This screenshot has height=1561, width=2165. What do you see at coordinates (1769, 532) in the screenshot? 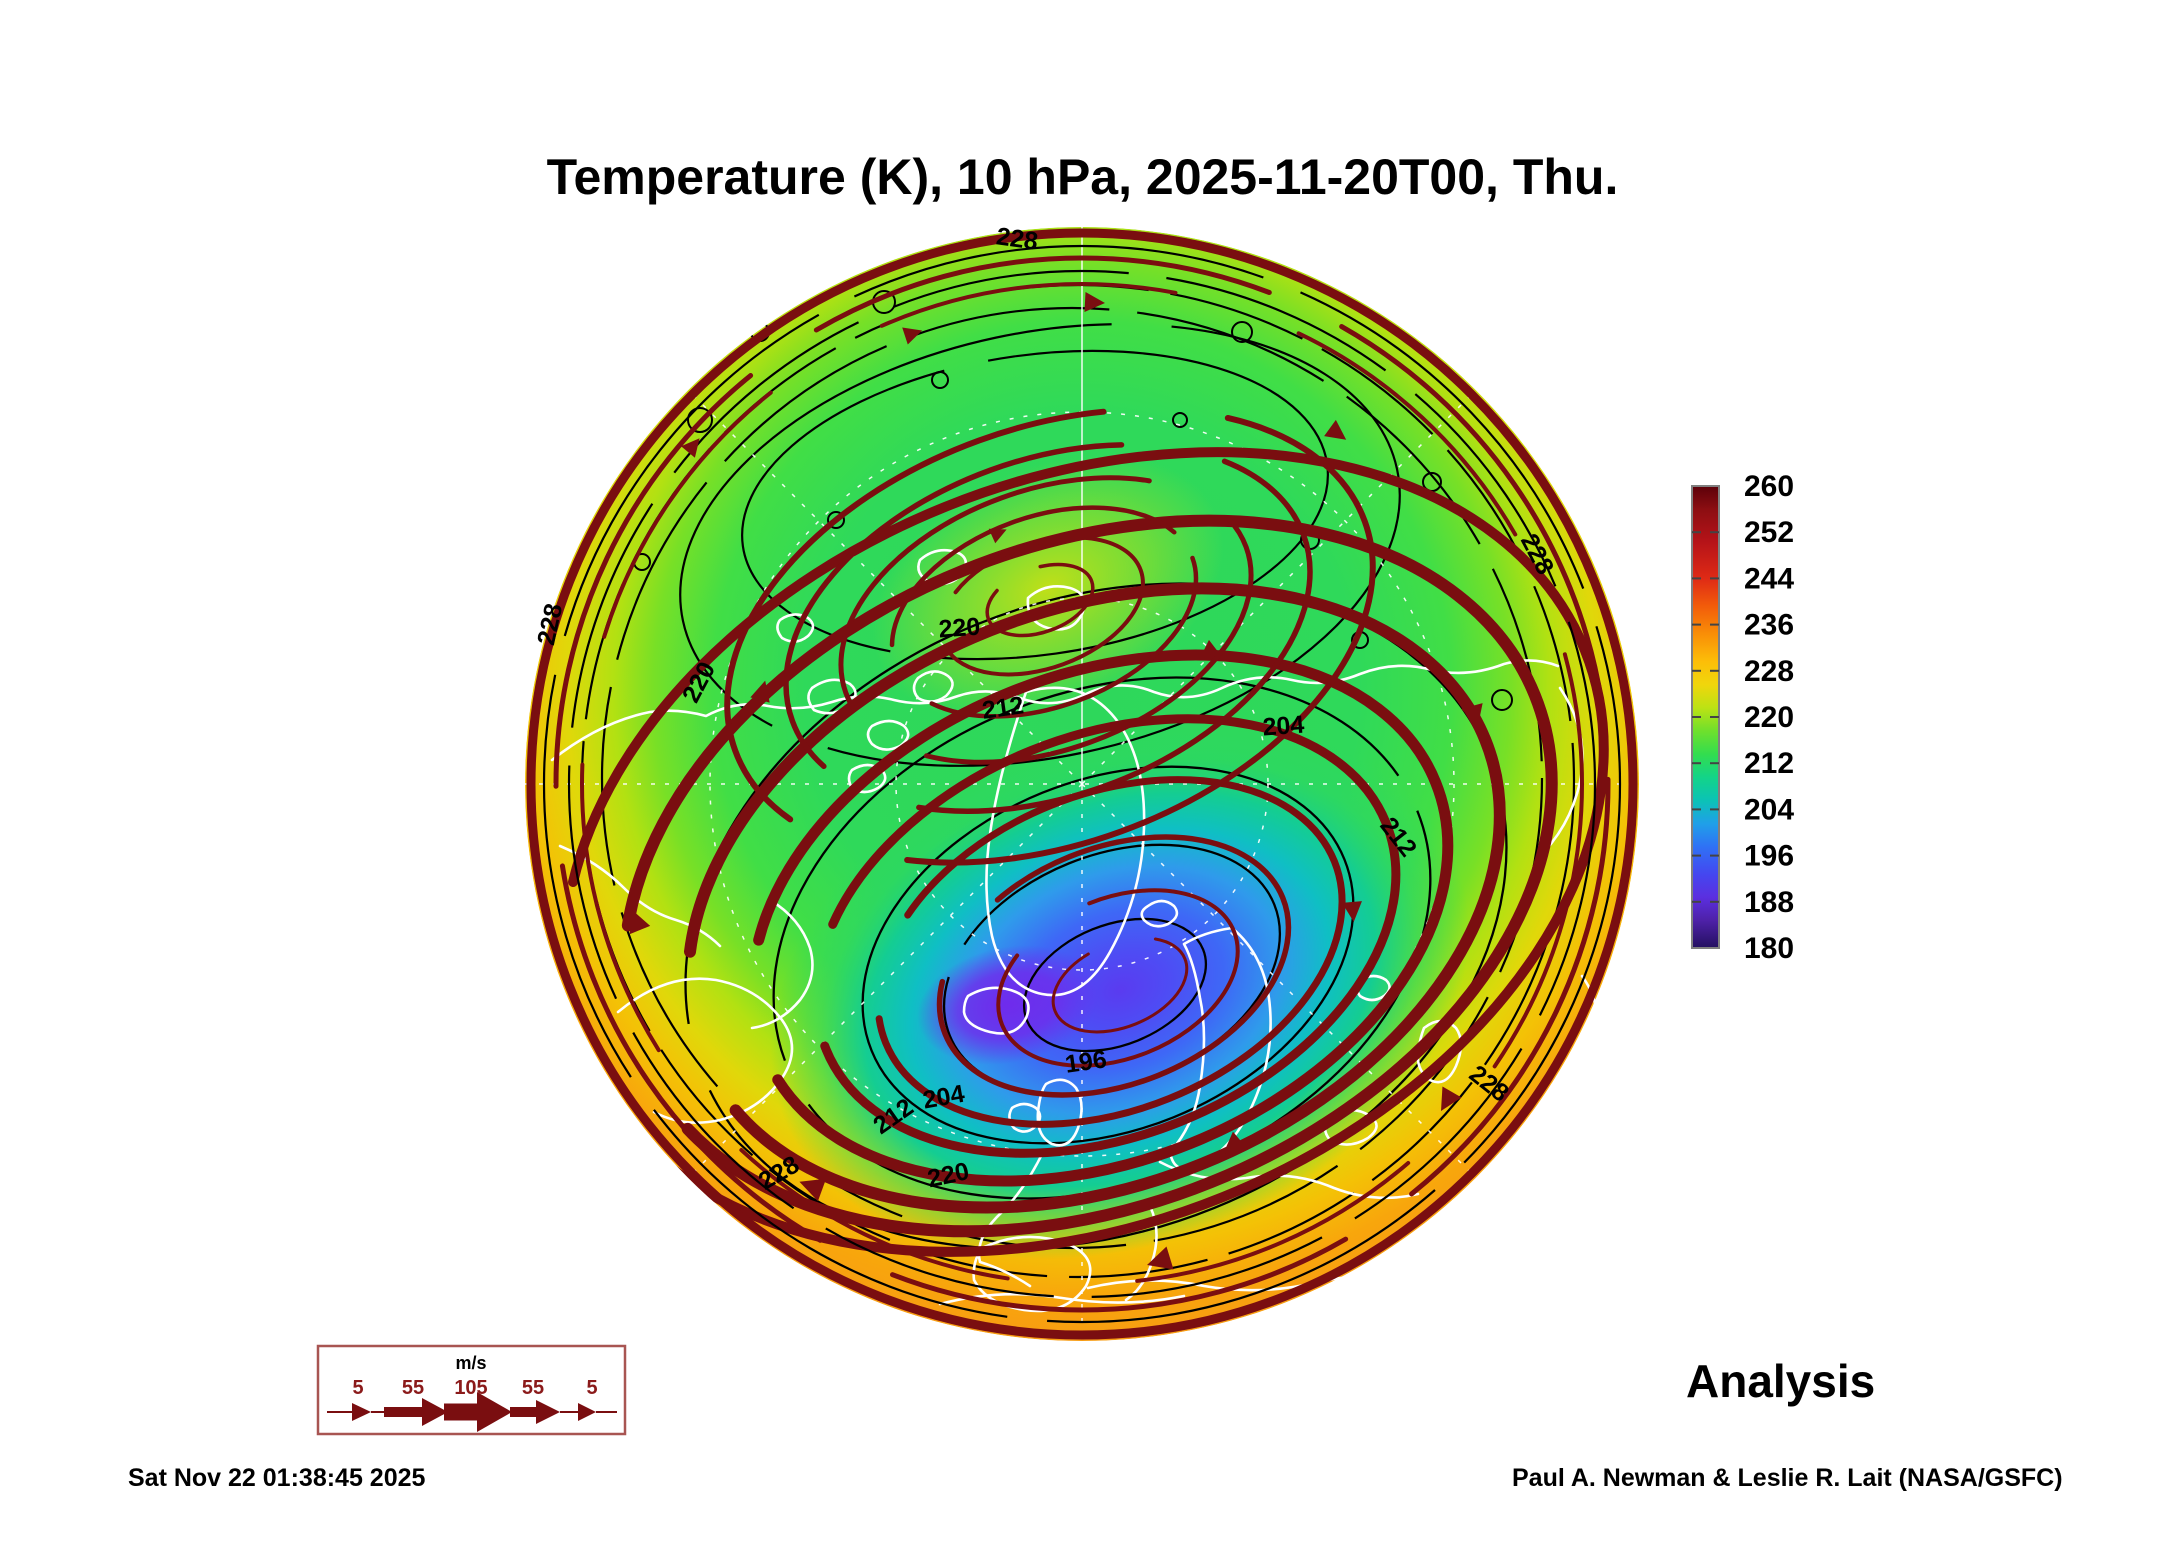
I see `colorbar-tick-label: 252` at bounding box center [1769, 532].